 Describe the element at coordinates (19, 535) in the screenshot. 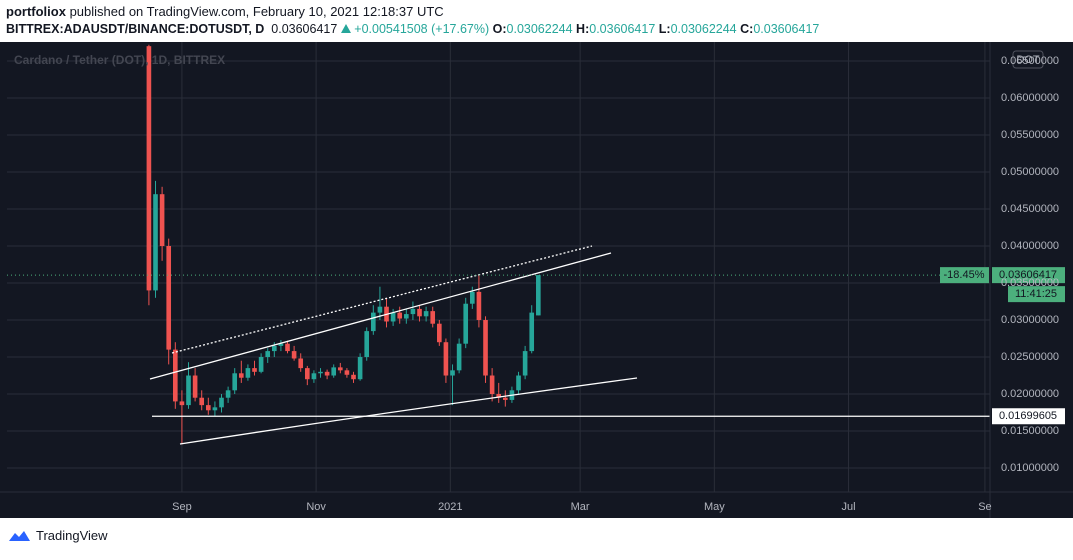

I see `tradingview-logo` at that location.